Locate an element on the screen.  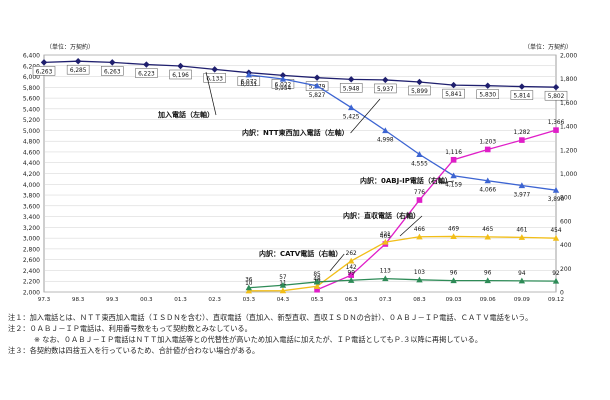
left-tick-label: 5,600 is located at coordinates (31, 99).